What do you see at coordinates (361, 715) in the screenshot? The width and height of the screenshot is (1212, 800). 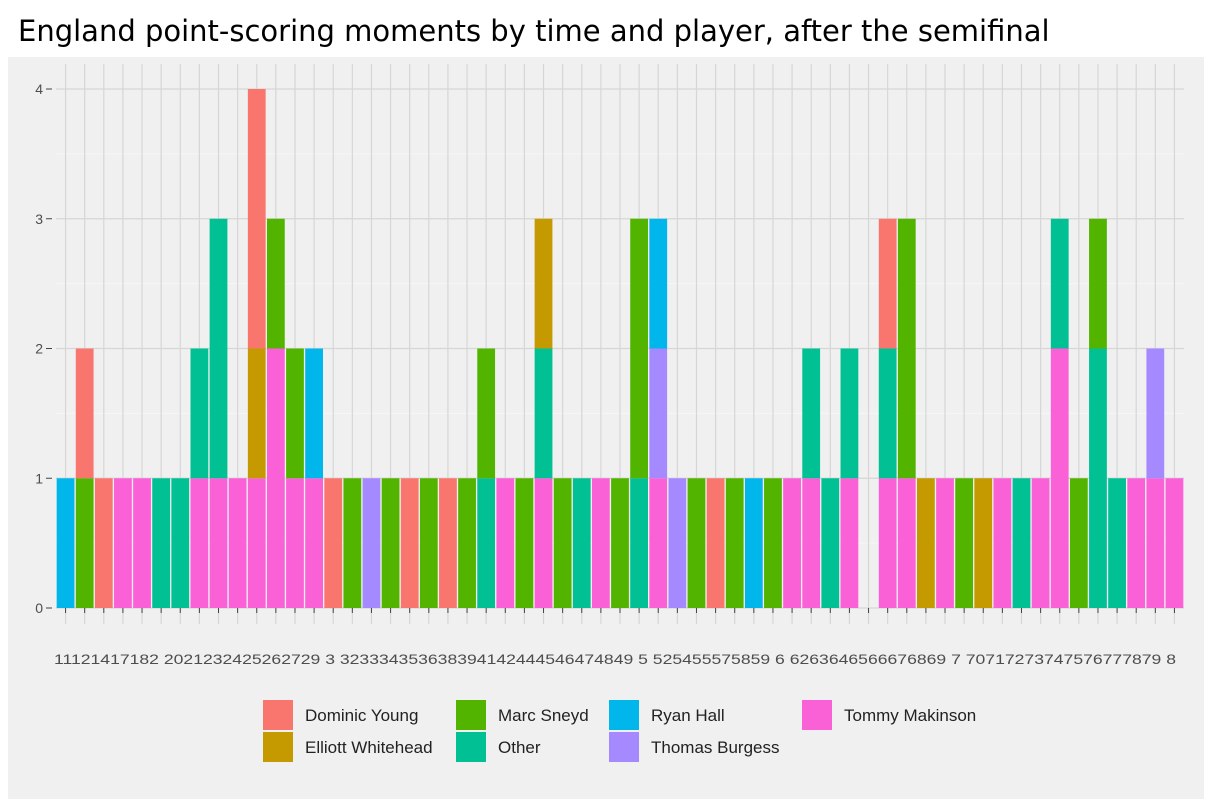 I see `legend-label: Dominic Young` at bounding box center [361, 715].